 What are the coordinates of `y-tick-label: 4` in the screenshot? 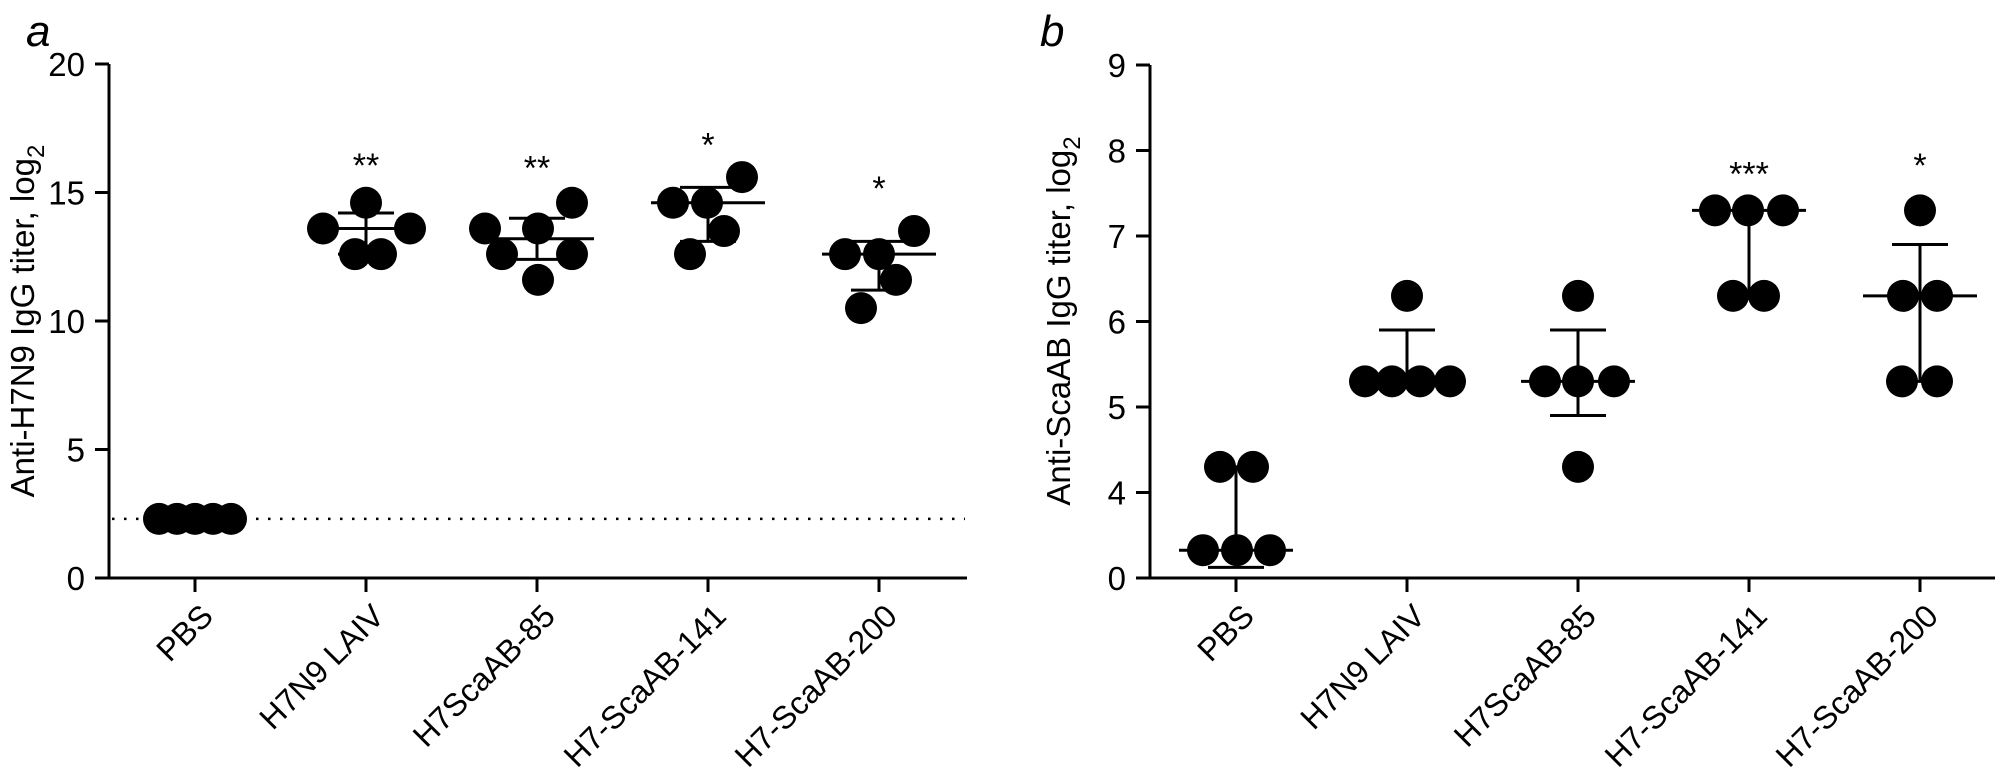 It's located at (1117, 493).